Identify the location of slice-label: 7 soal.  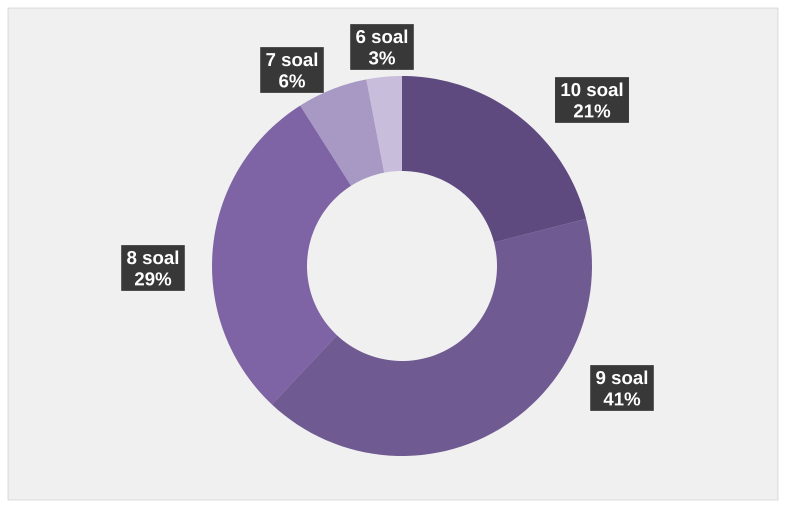
(292, 59).